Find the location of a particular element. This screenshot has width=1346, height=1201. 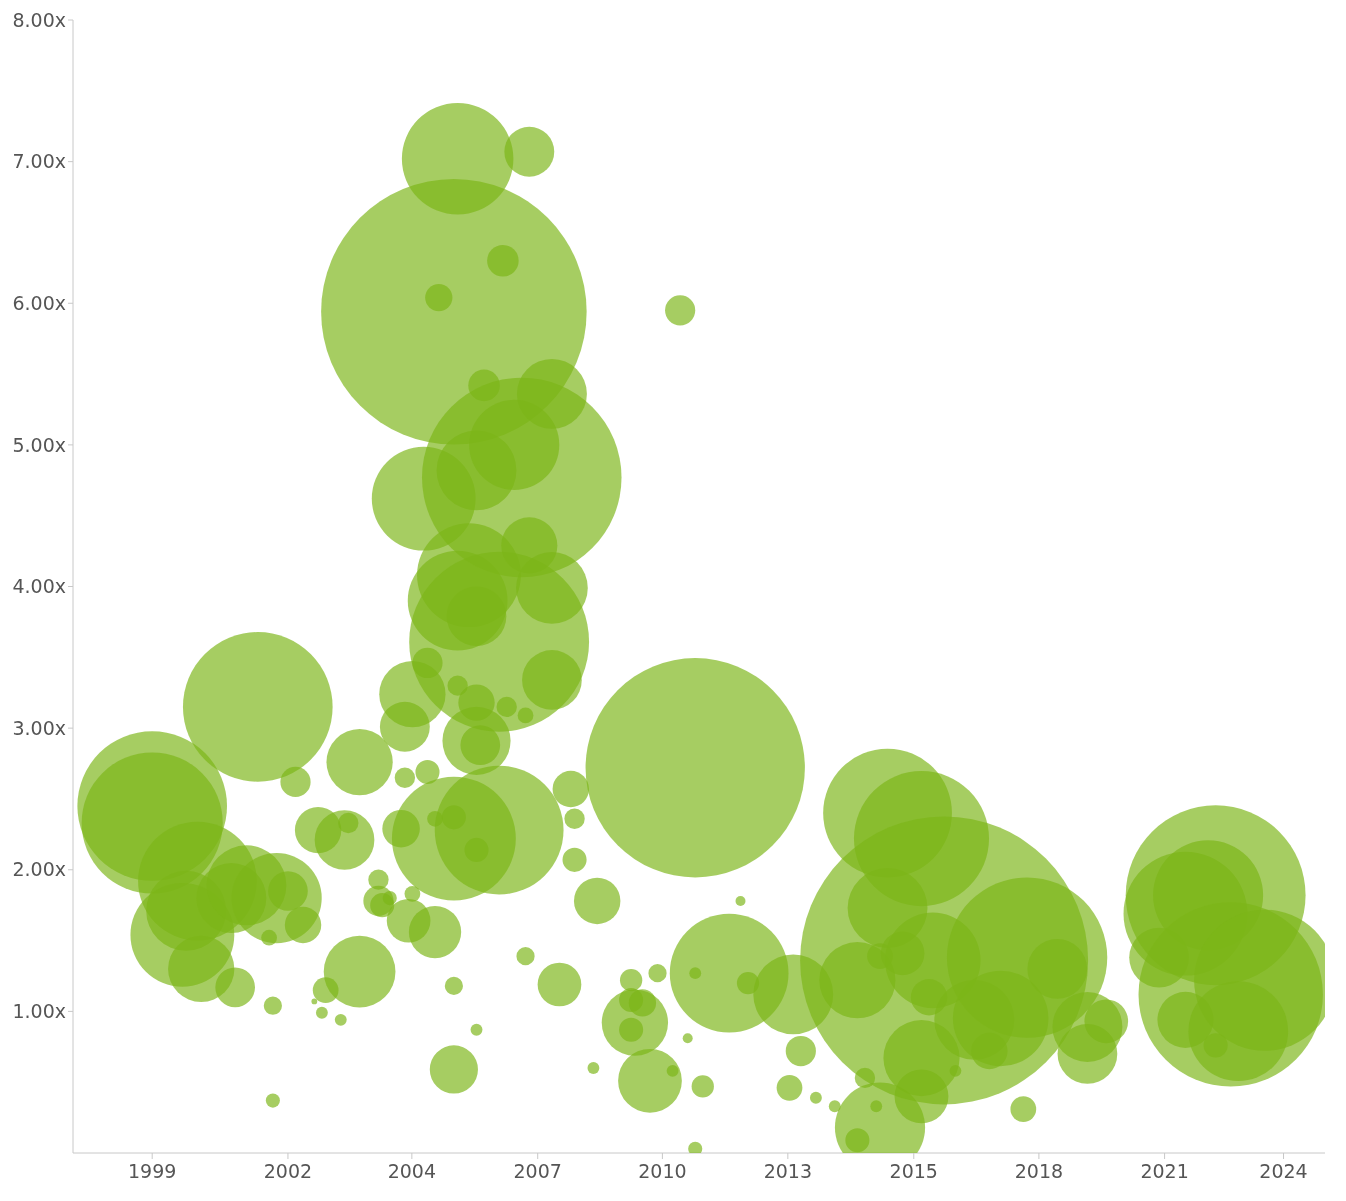

y-tick-label: 4.00x is located at coordinates (39, 586).